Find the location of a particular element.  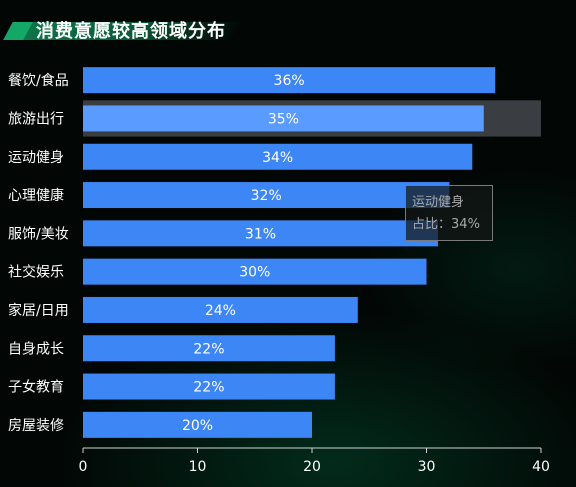

bar-data-label: 35% is located at coordinates (283, 119).